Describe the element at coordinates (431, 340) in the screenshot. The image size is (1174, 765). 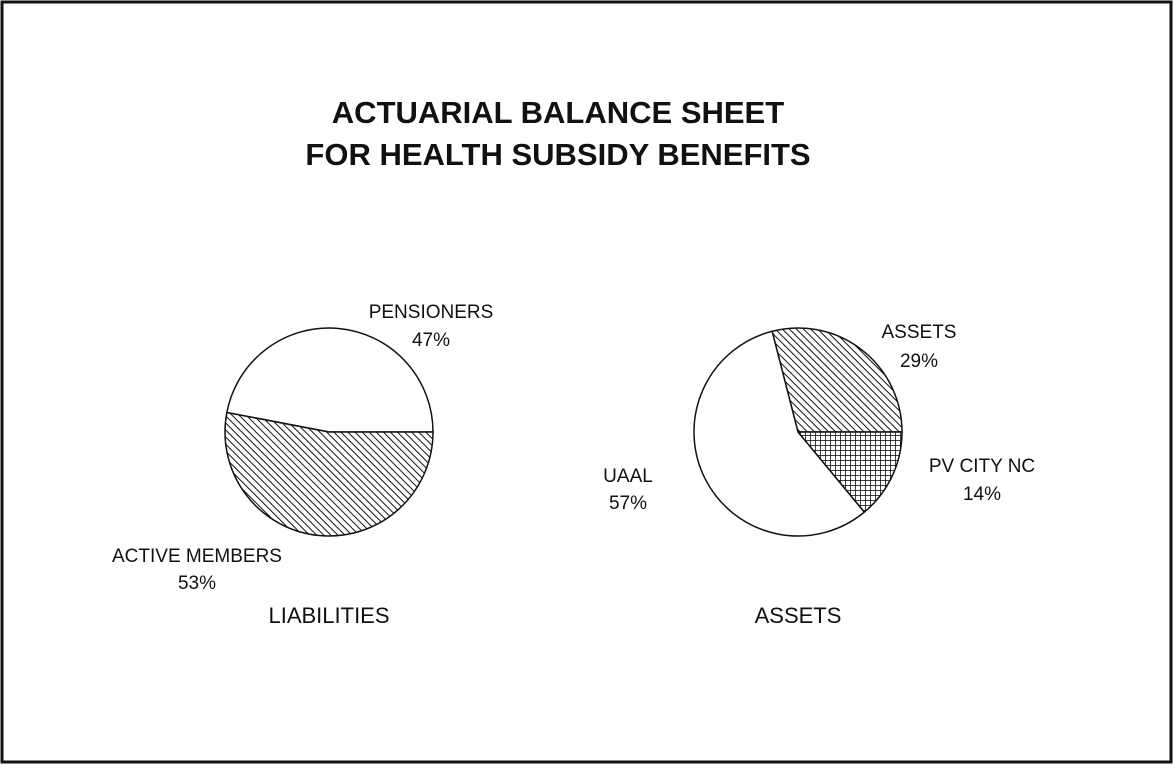
I see `value-label: 47%` at that location.